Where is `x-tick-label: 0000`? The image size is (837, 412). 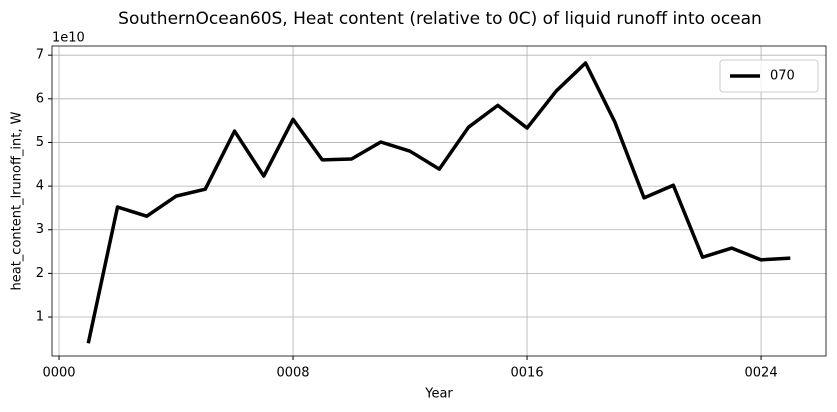
x-tick-label: 0000 is located at coordinates (58, 373).